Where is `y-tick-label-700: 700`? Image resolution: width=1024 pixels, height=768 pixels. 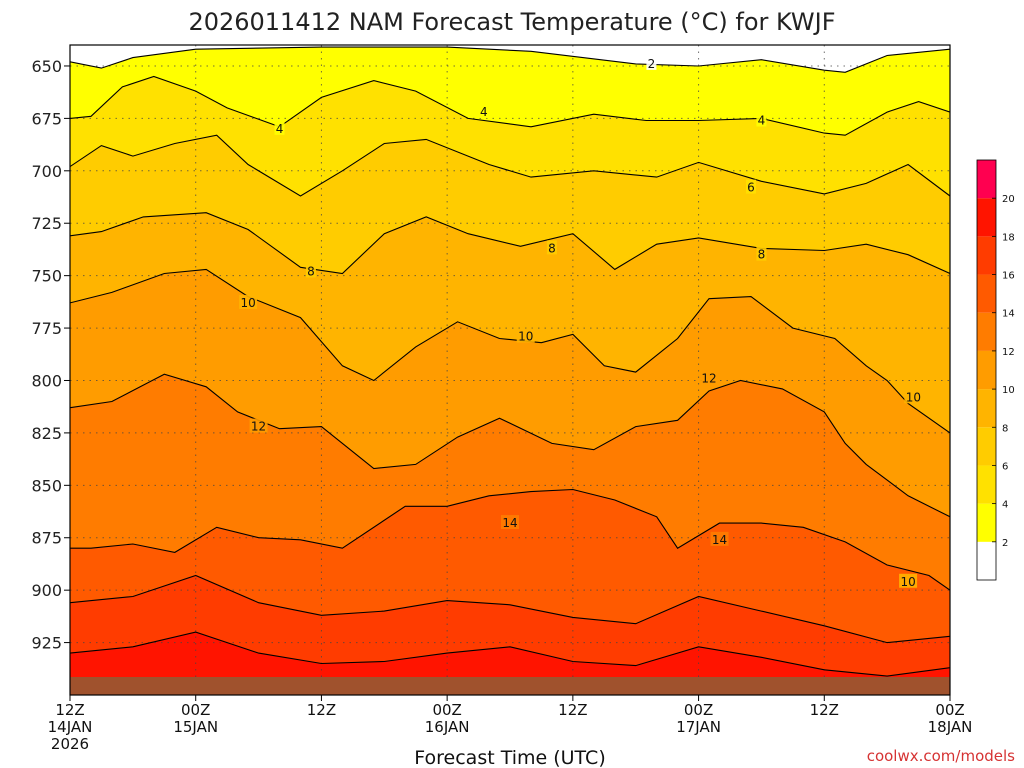 y-tick-label-700: 700 is located at coordinates (46, 171).